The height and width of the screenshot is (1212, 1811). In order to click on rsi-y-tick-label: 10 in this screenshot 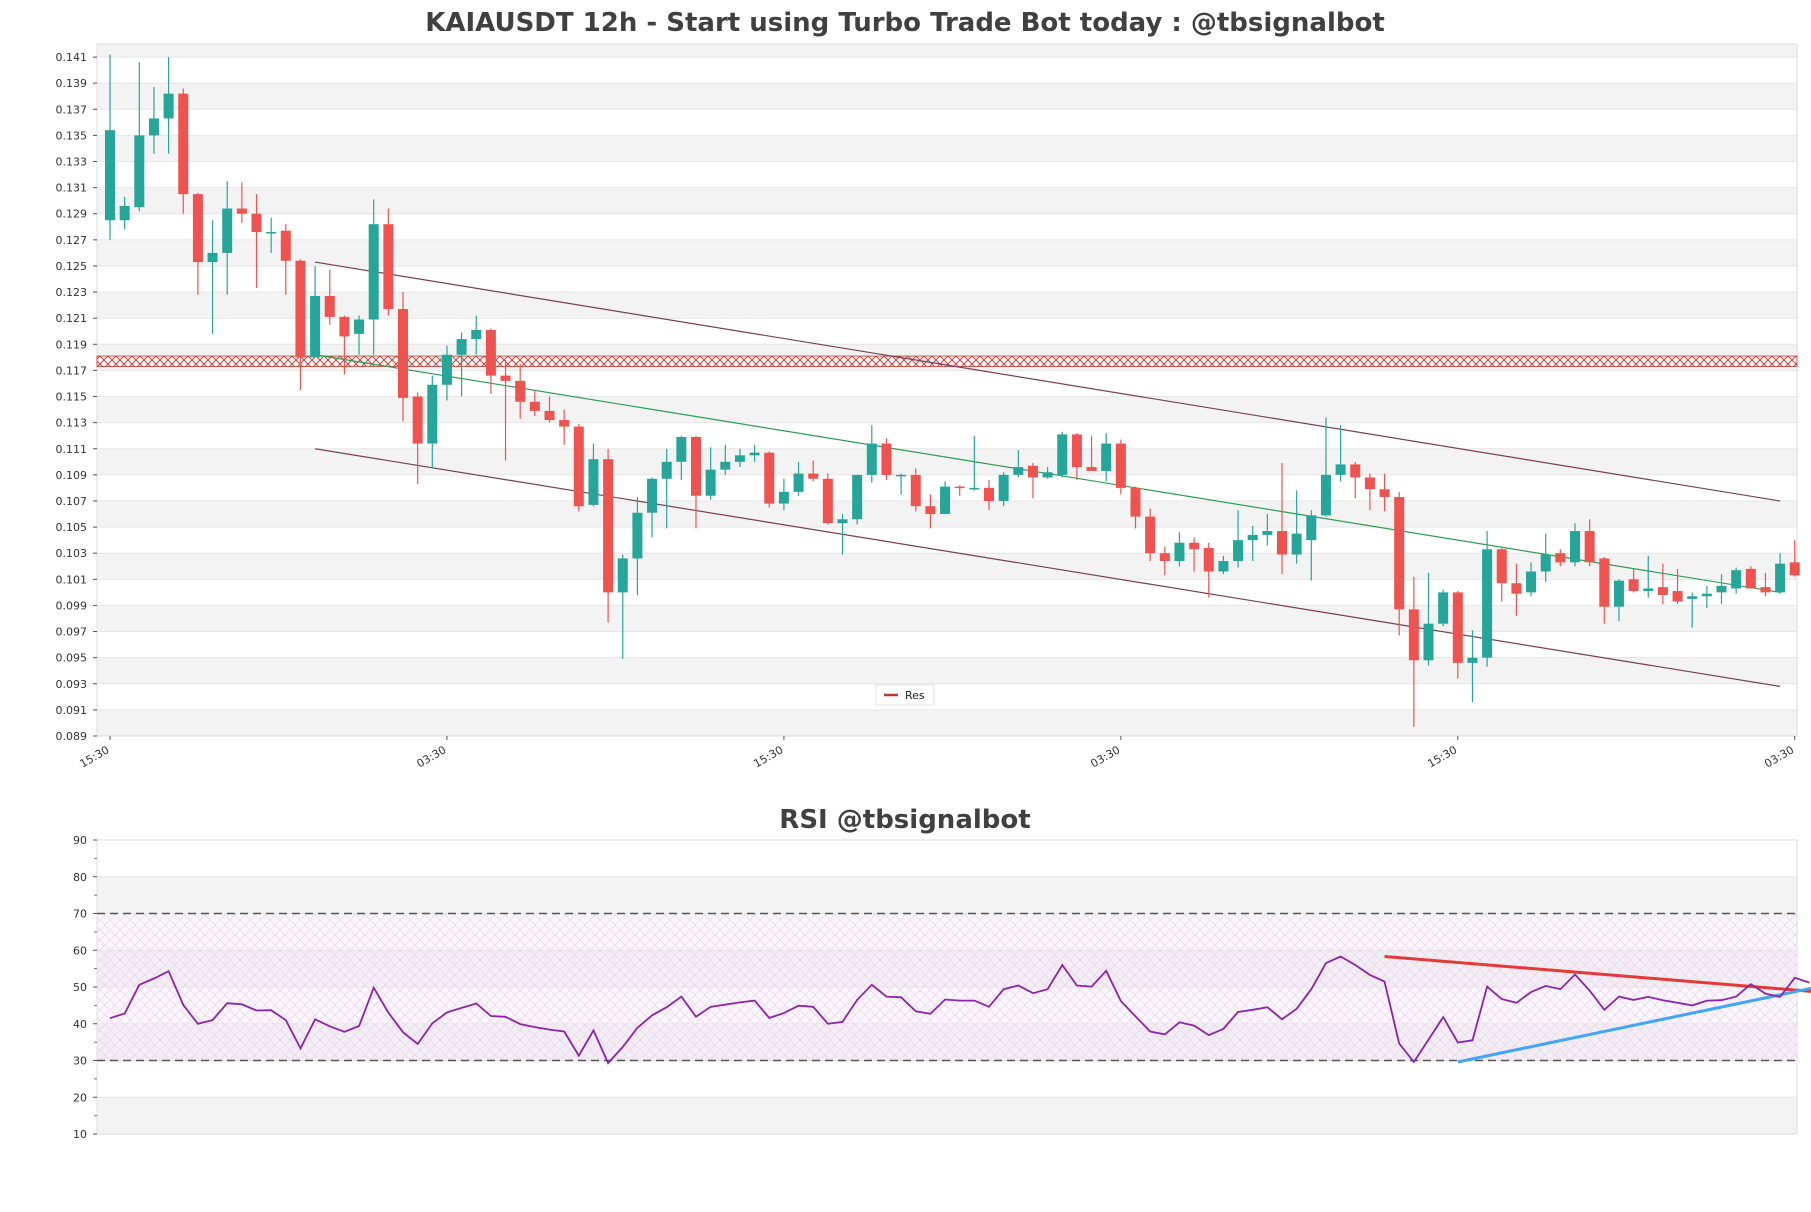, I will do `click(80, 1134)`.